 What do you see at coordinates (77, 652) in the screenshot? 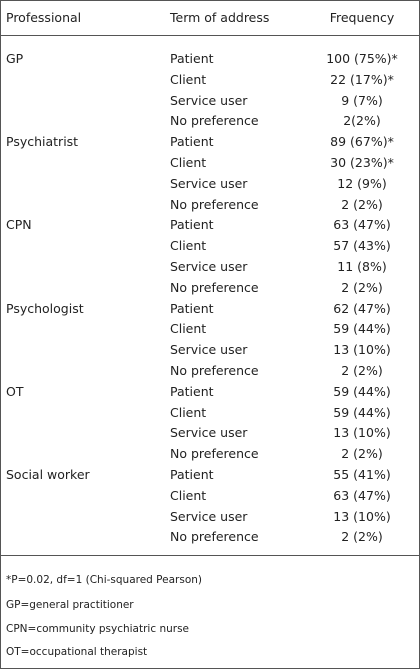
I see `footnote: OT=occupational therapist` at bounding box center [77, 652].